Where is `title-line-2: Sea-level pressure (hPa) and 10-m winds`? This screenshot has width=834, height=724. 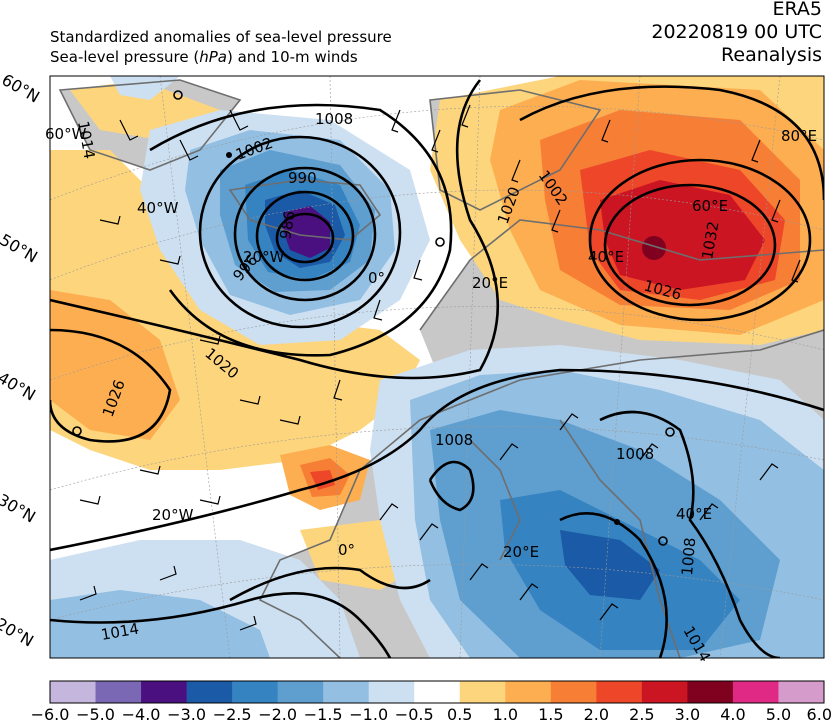
title-line-2: Sea-level pressure (hPa) and 10-m winds is located at coordinates (204, 57).